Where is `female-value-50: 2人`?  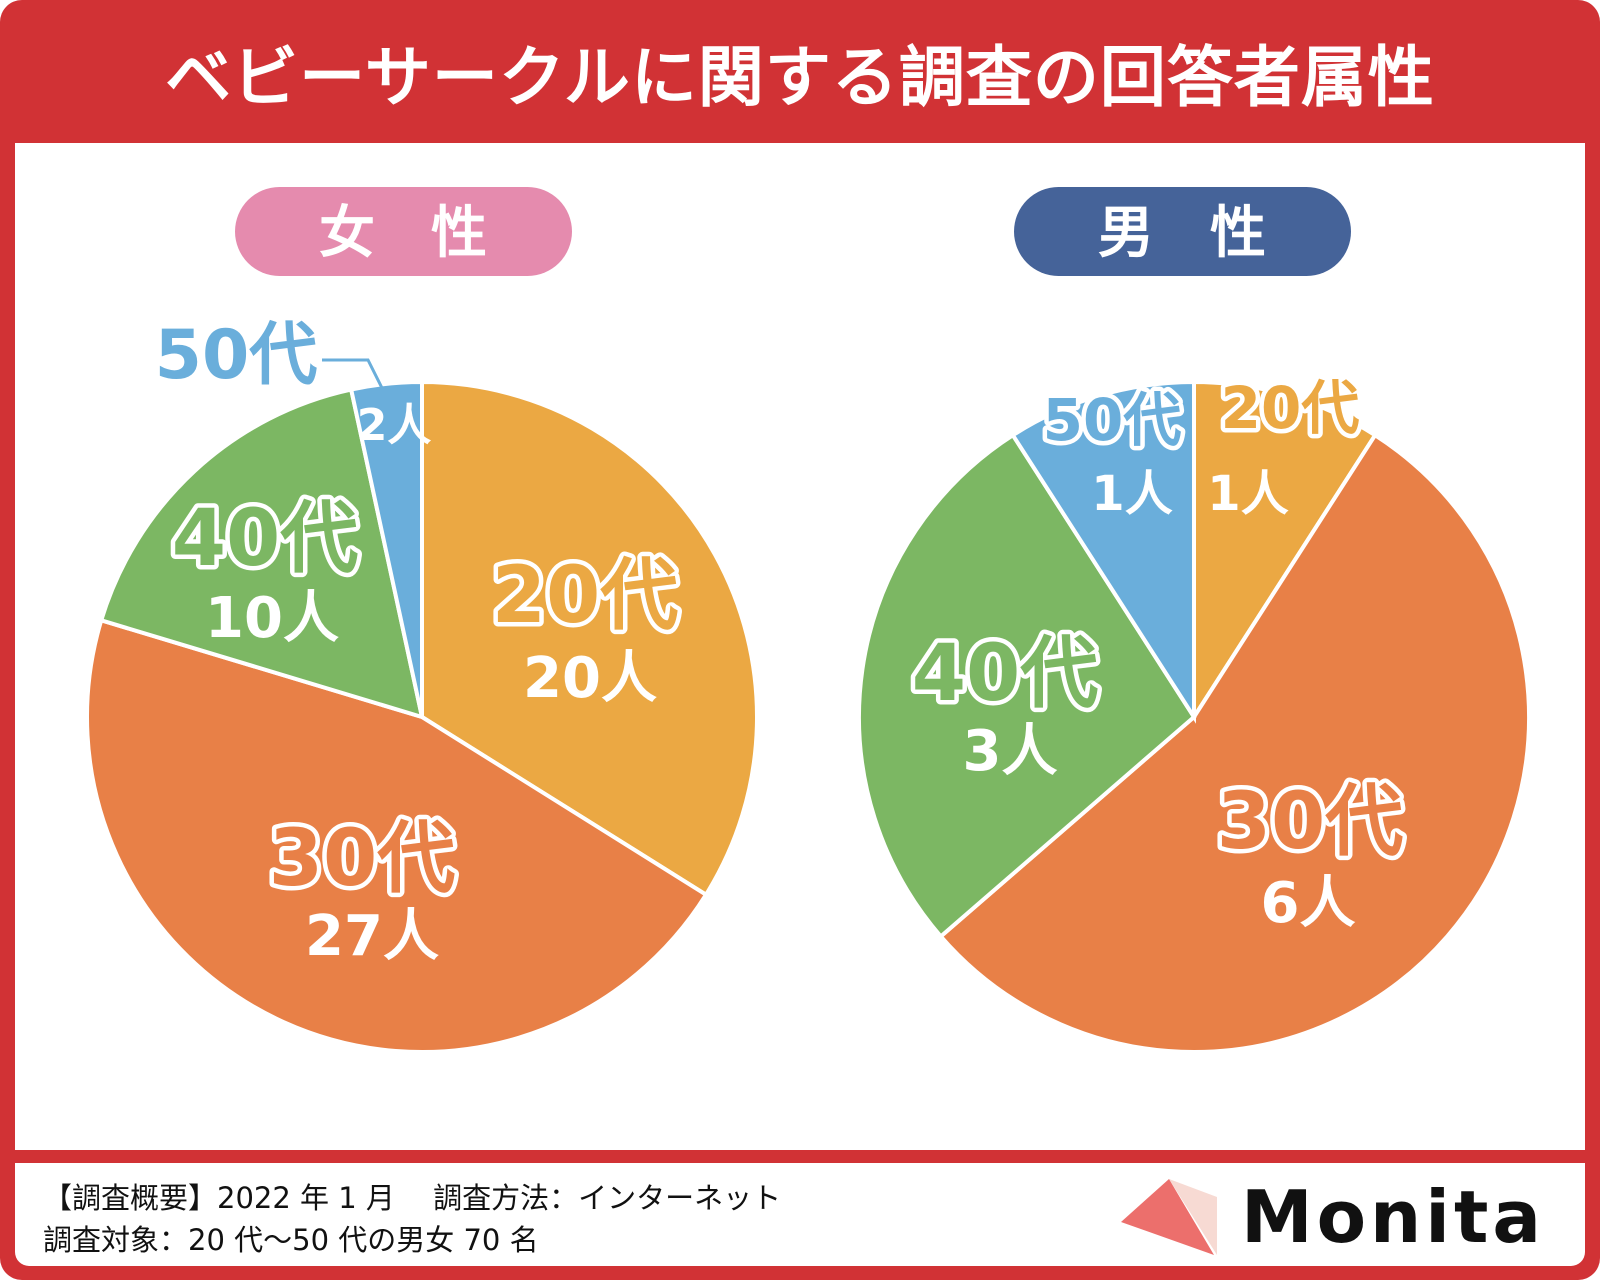 female-value-50: 2人 is located at coordinates (394, 425).